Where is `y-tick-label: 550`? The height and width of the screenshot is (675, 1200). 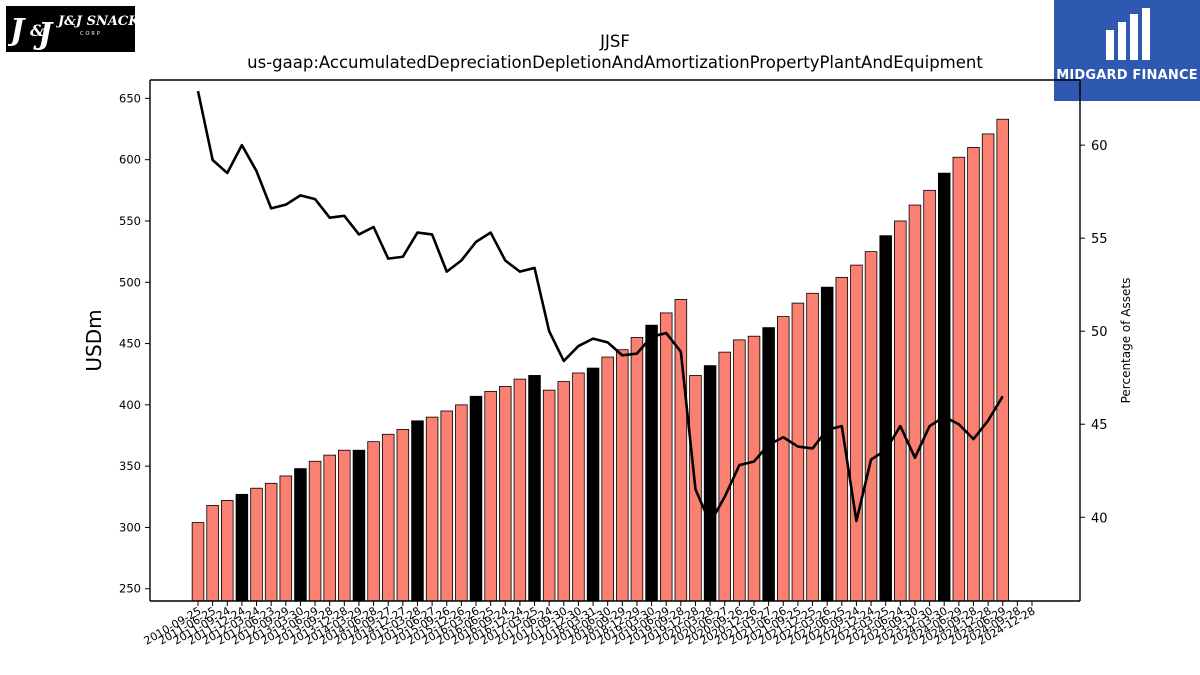
y-tick-label: 550 is located at coordinates (130, 221).